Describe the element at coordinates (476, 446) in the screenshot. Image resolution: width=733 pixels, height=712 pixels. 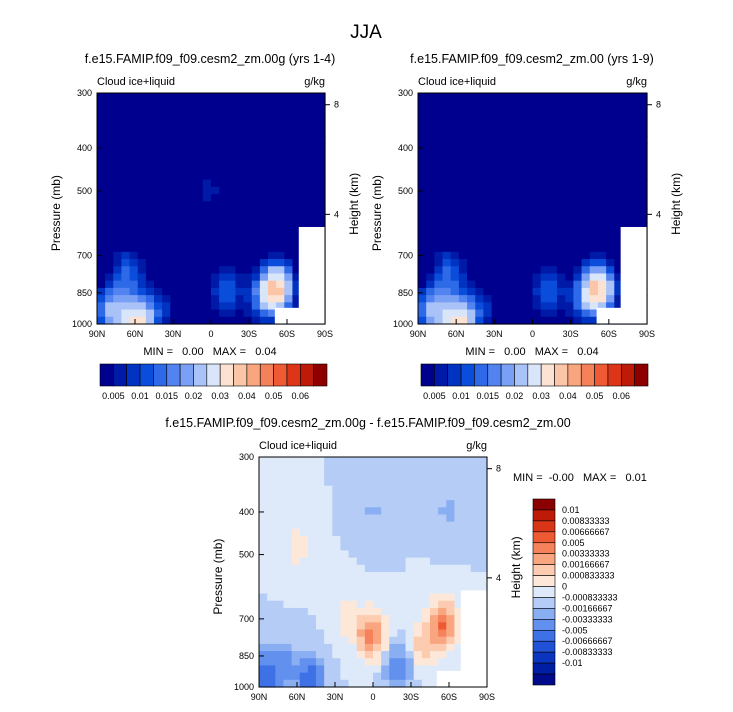
I see `right-string: g/kg` at that location.